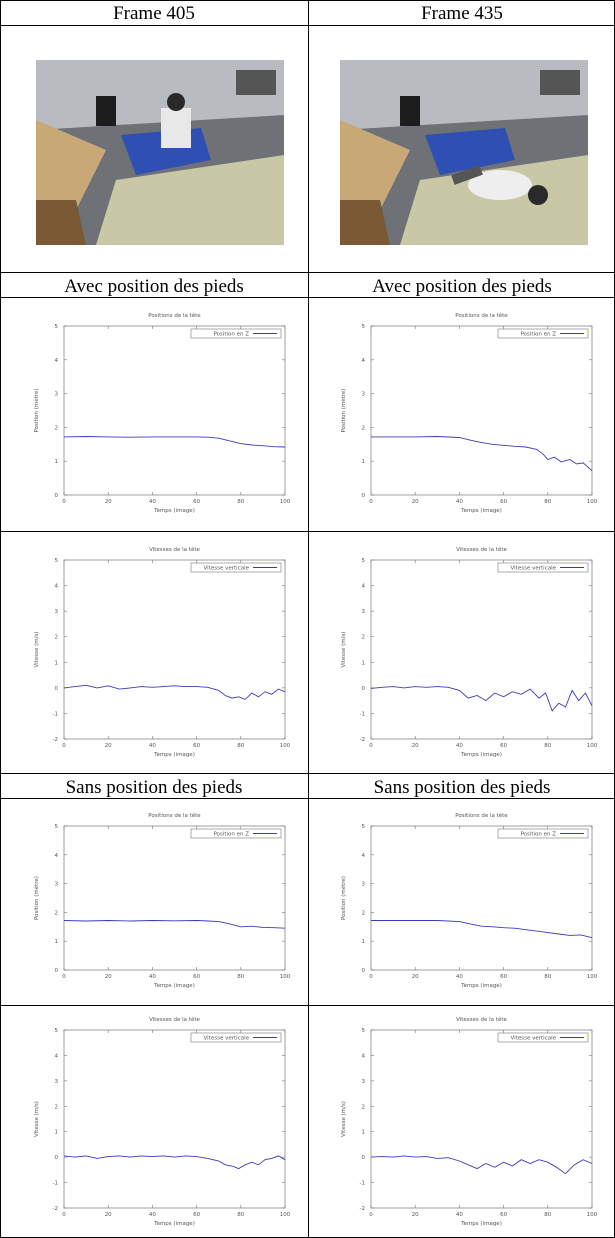 This screenshot has width=615, height=1238. I want to click on header-sans-435: Sans position des pieds, so click(462, 787).